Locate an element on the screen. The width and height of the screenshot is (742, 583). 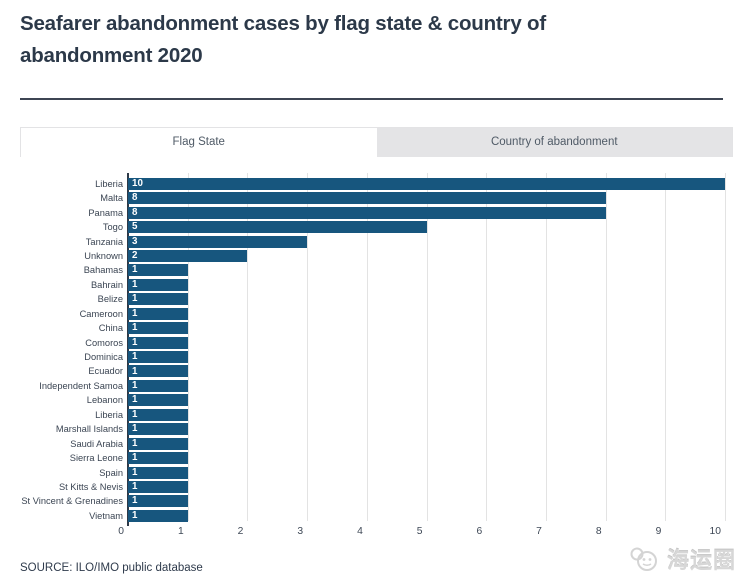
bar-row: Togo 5 is located at coordinates (369, 227).